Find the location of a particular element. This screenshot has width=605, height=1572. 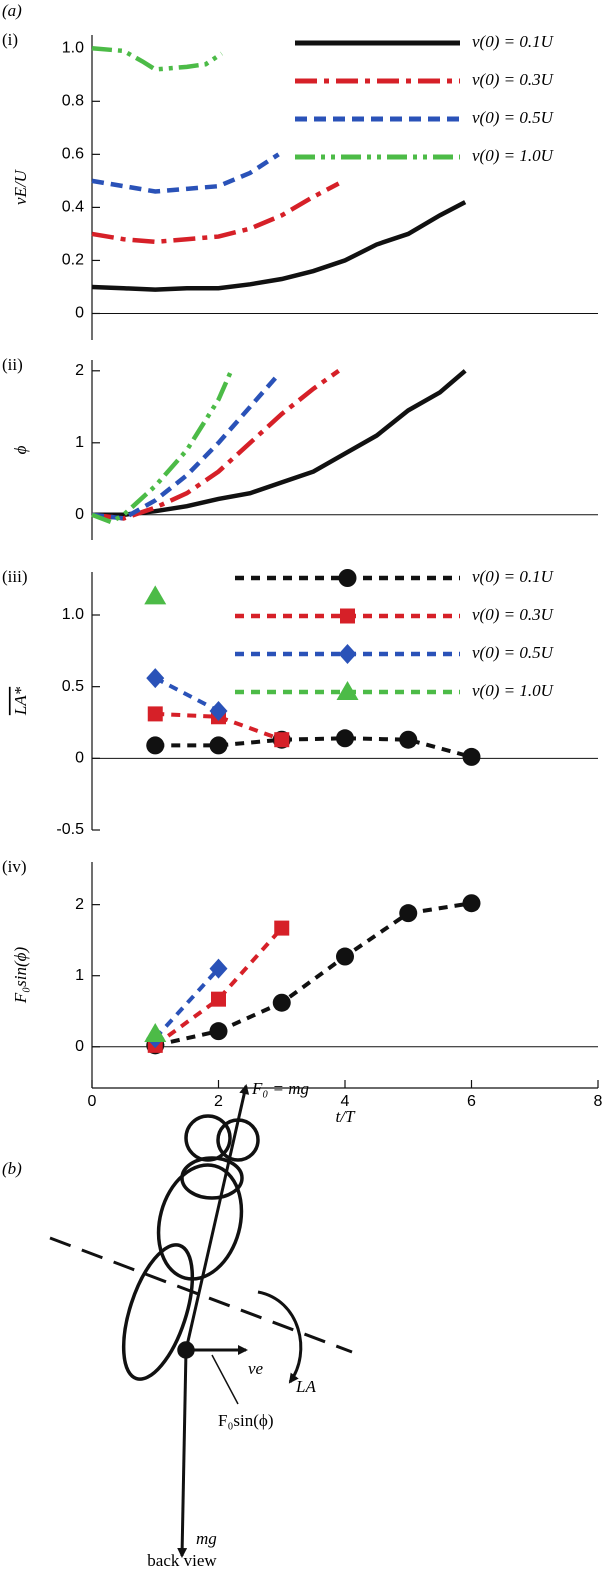

panel-label: (i) is located at coordinates (10, 39).